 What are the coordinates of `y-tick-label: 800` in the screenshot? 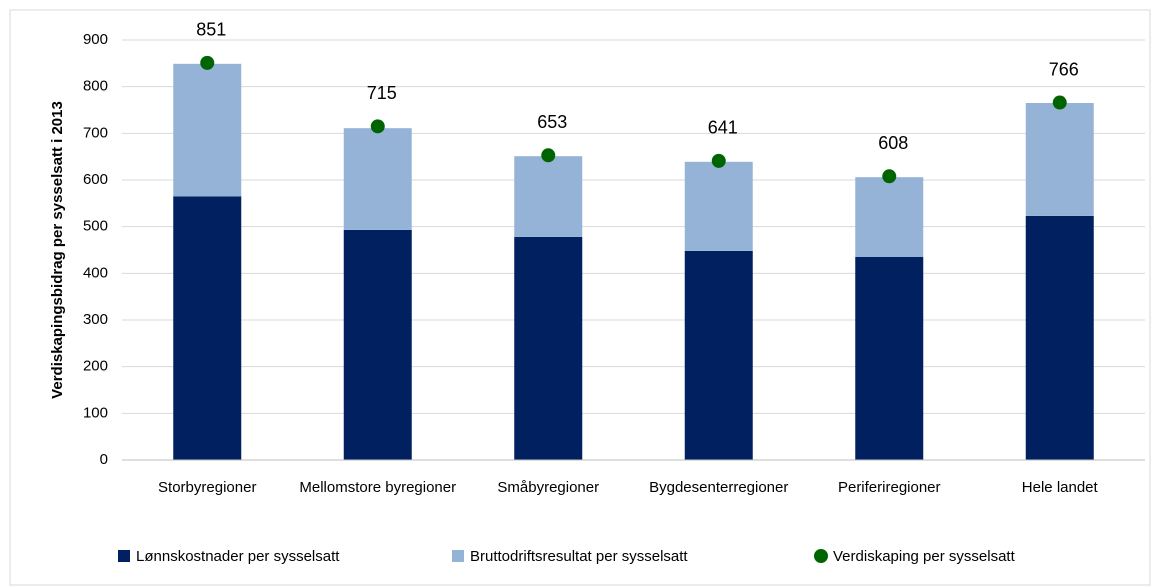 It's located at (95, 86).